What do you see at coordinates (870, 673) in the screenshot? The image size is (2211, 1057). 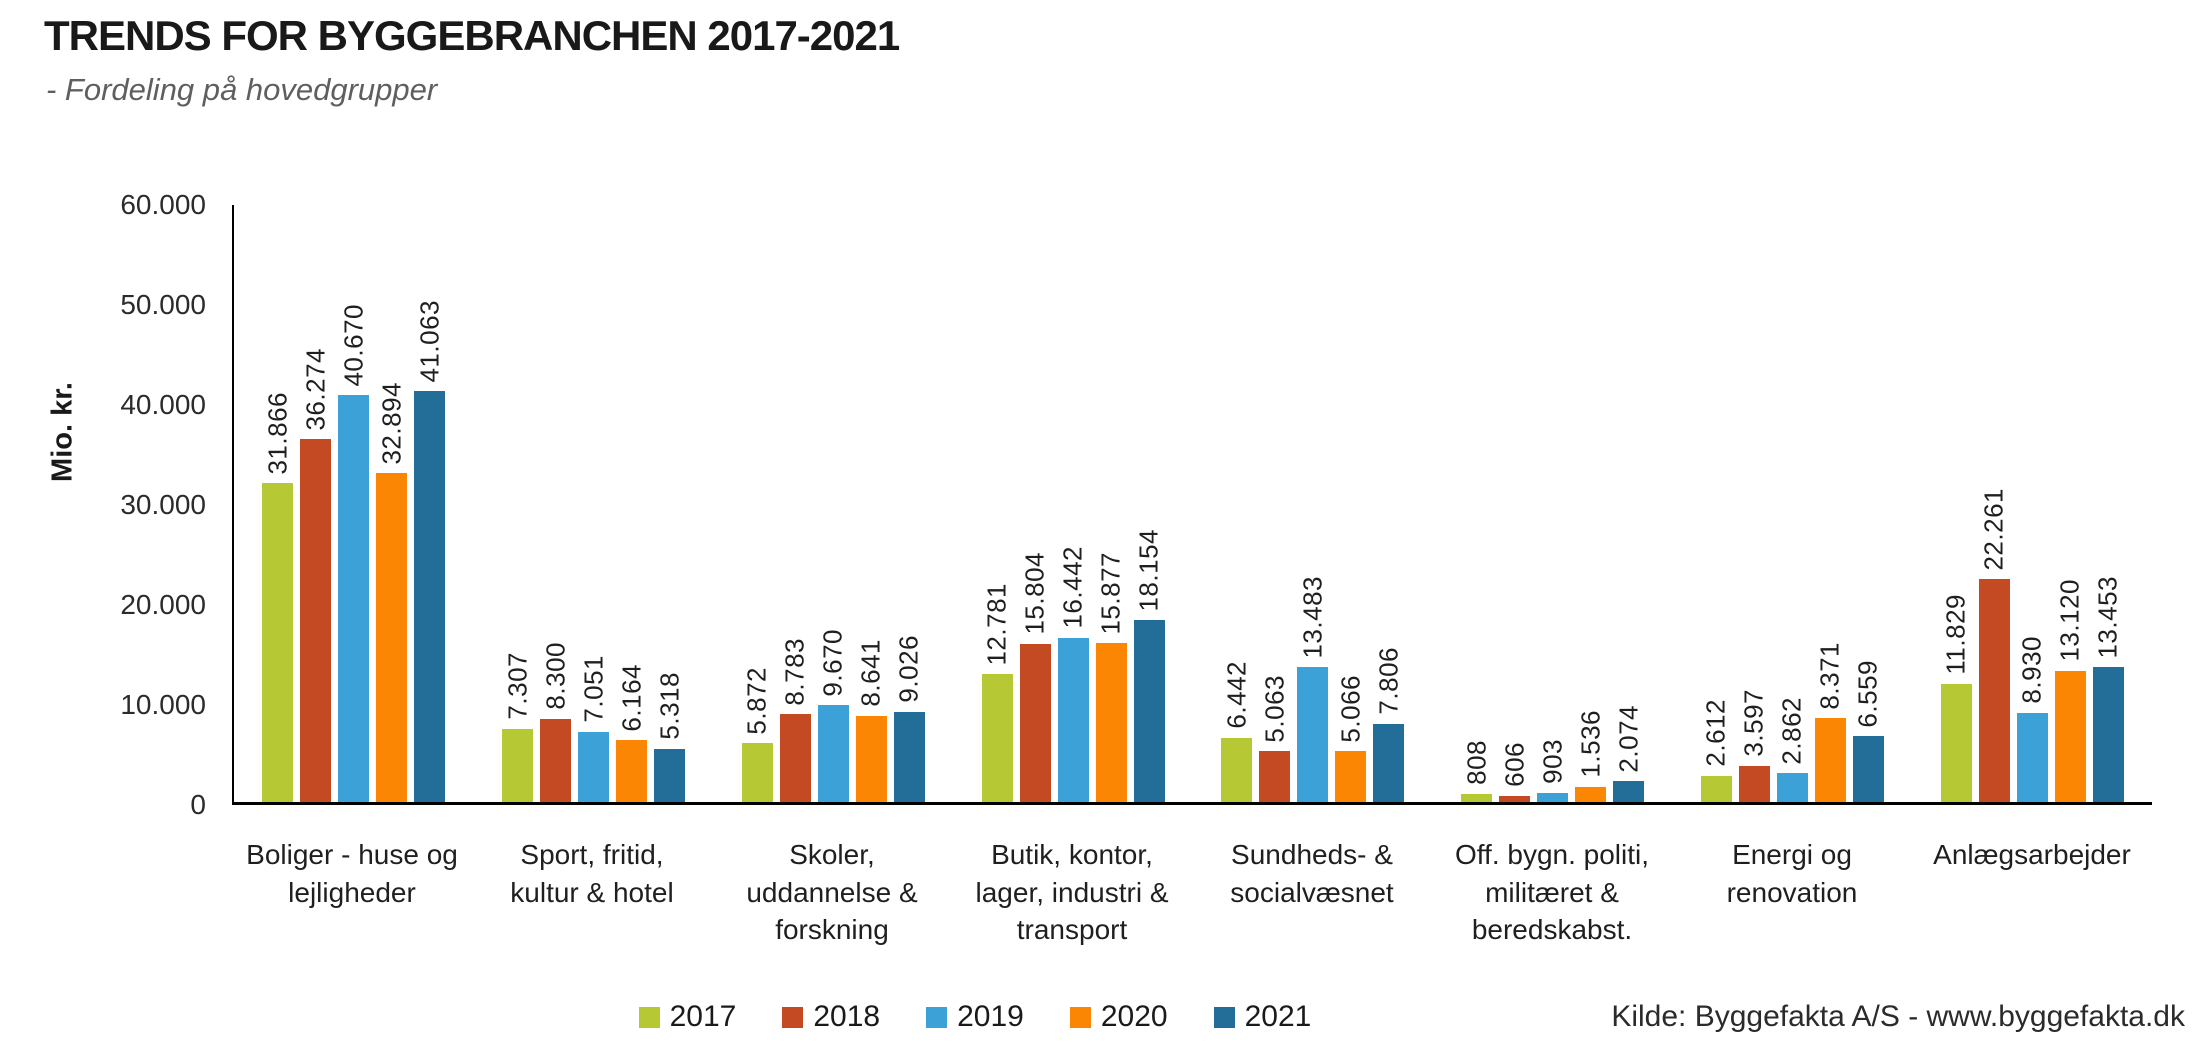 I see `bar-value-label: 8.641` at bounding box center [870, 673].